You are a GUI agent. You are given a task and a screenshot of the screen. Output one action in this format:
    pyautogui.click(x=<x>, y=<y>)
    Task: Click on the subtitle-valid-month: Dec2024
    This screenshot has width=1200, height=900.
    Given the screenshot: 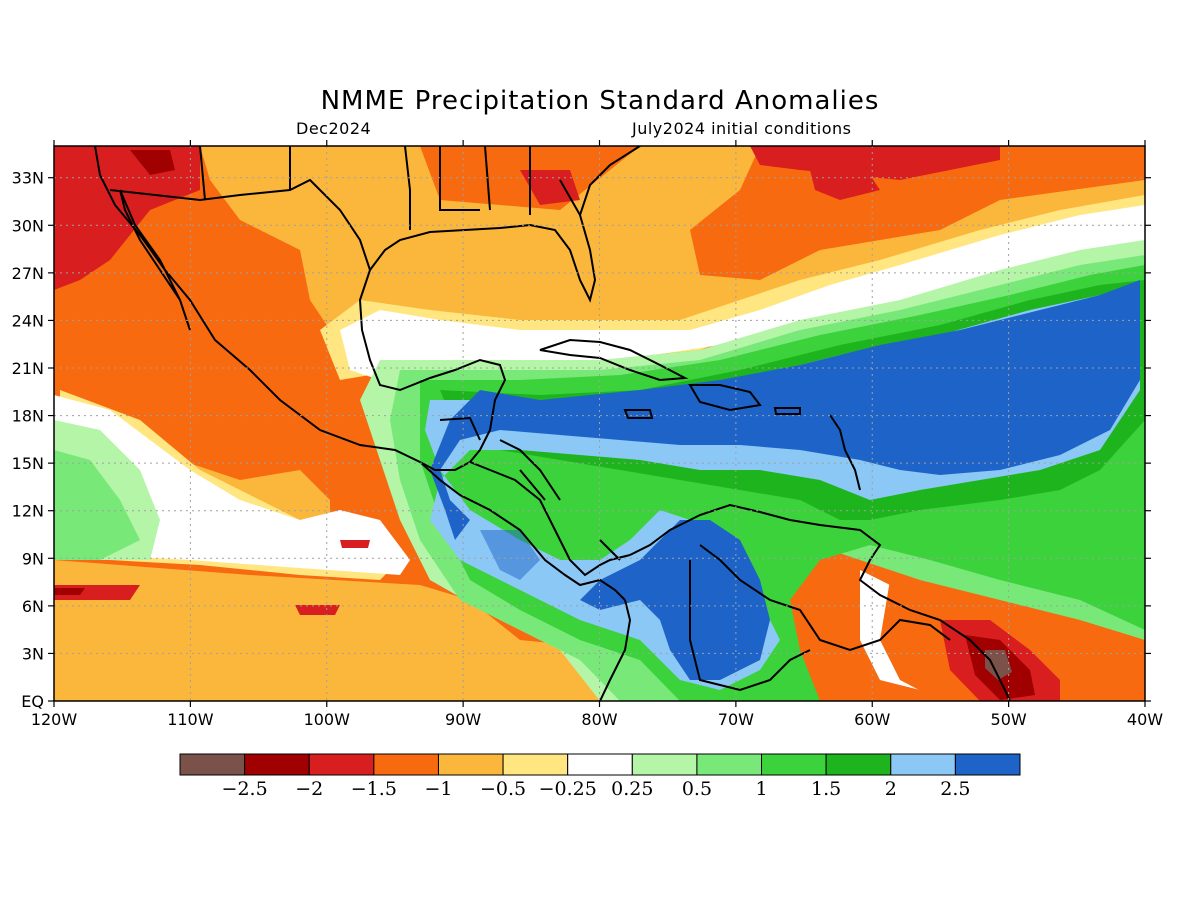 What is the action you would take?
    pyautogui.click(x=334, y=128)
    